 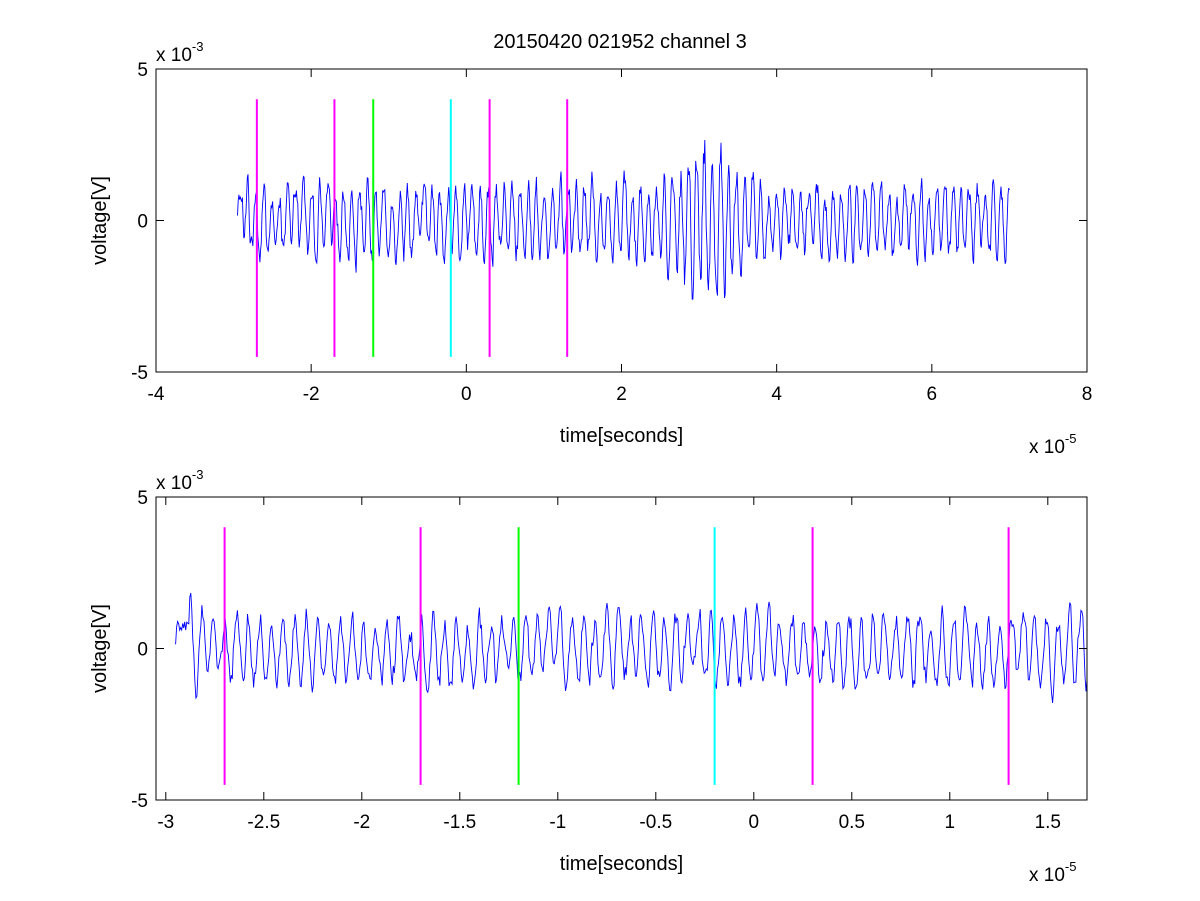 What do you see at coordinates (557, 822) in the screenshot?
I see `x-tick-label: -1` at bounding box center [557, 822].